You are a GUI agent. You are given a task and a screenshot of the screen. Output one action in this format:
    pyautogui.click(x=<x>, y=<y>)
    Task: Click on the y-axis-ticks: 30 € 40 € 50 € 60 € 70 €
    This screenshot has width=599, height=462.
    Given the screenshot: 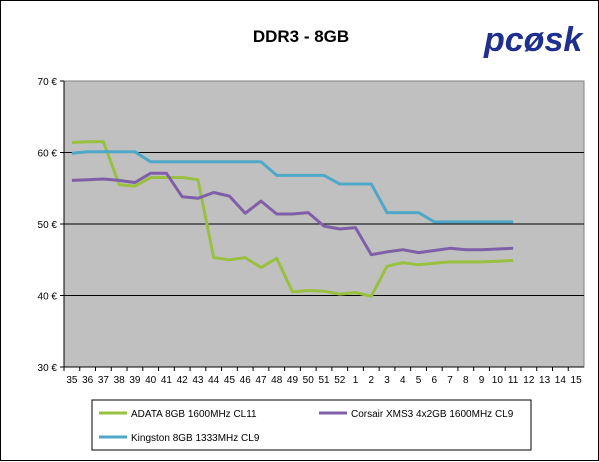 What is the action you would take?
    pyautogui.click(x=51, y=225)
    